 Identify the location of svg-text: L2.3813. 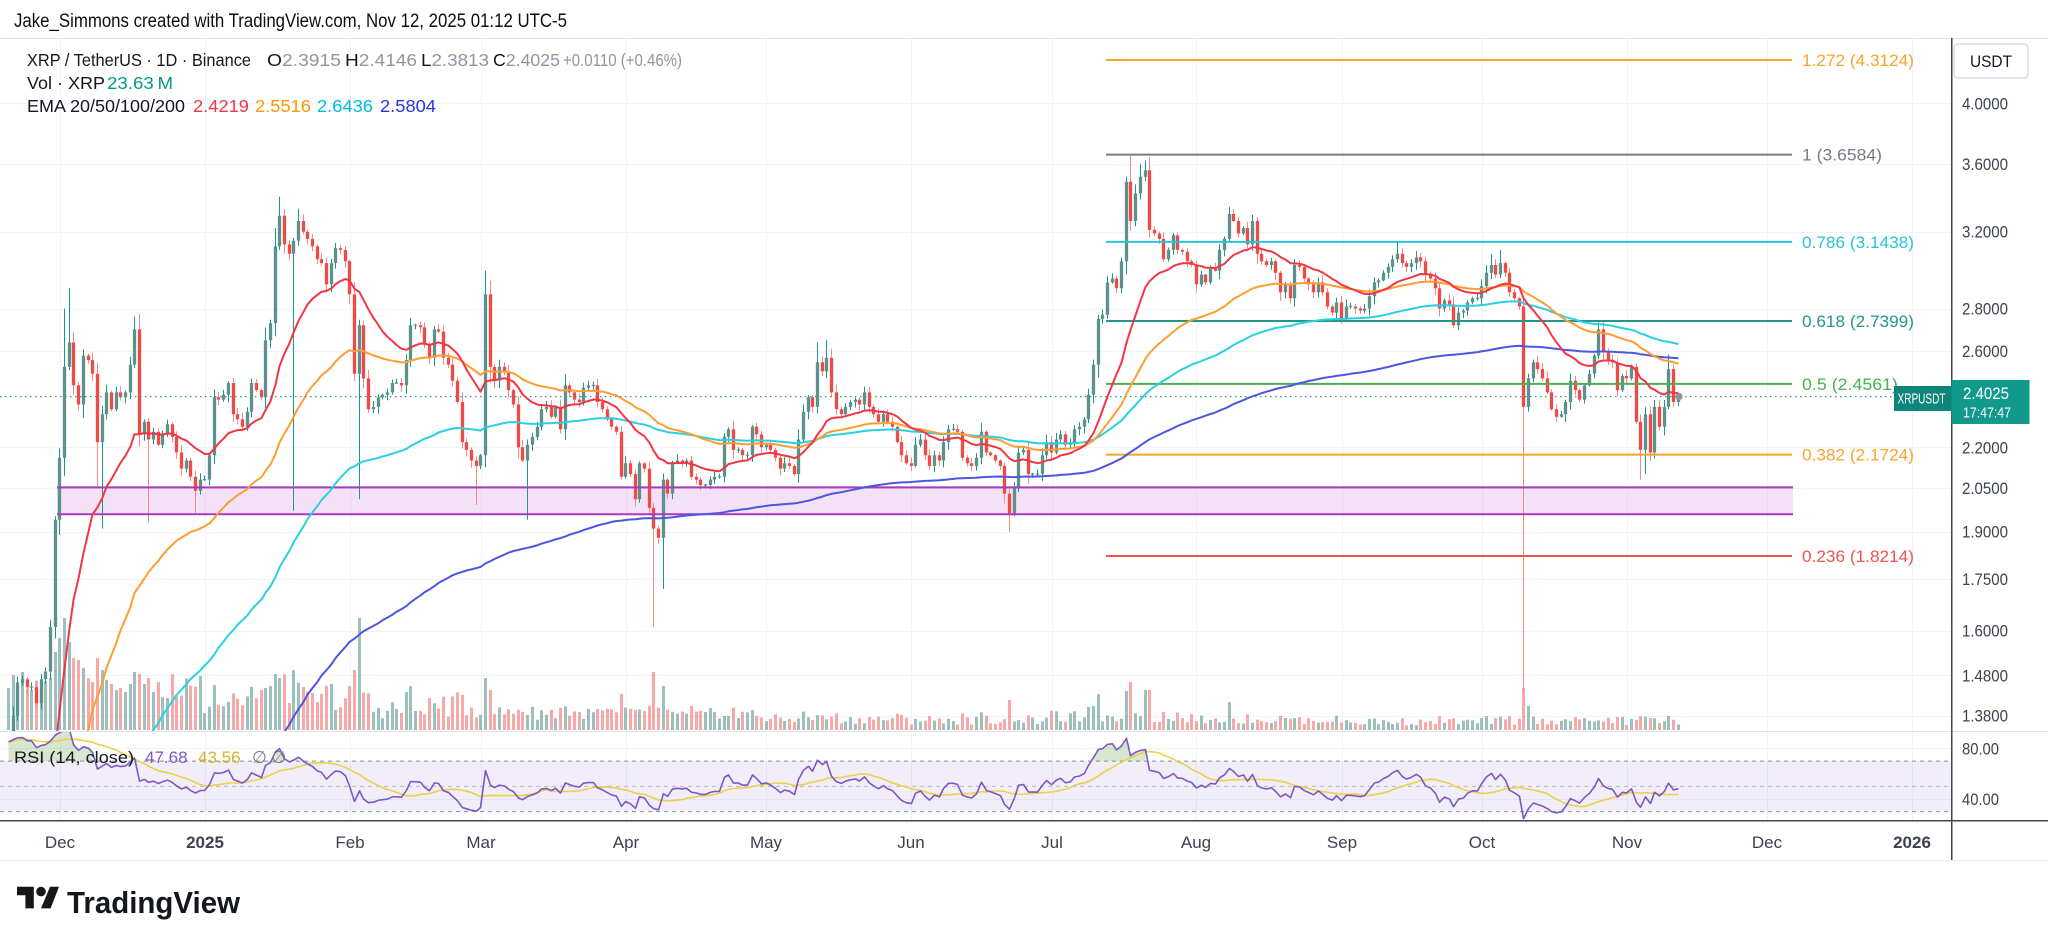
(455, 60).